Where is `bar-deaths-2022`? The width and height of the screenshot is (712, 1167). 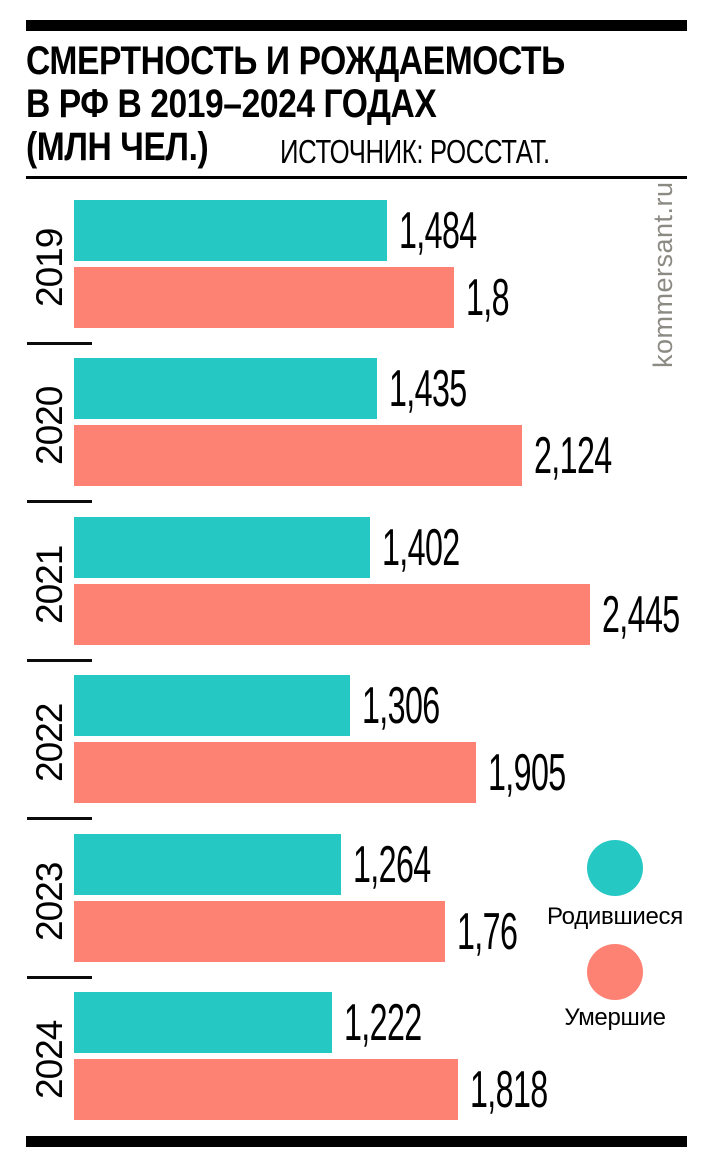 bar-deaths-2022 is located at coordinates (275, 772).